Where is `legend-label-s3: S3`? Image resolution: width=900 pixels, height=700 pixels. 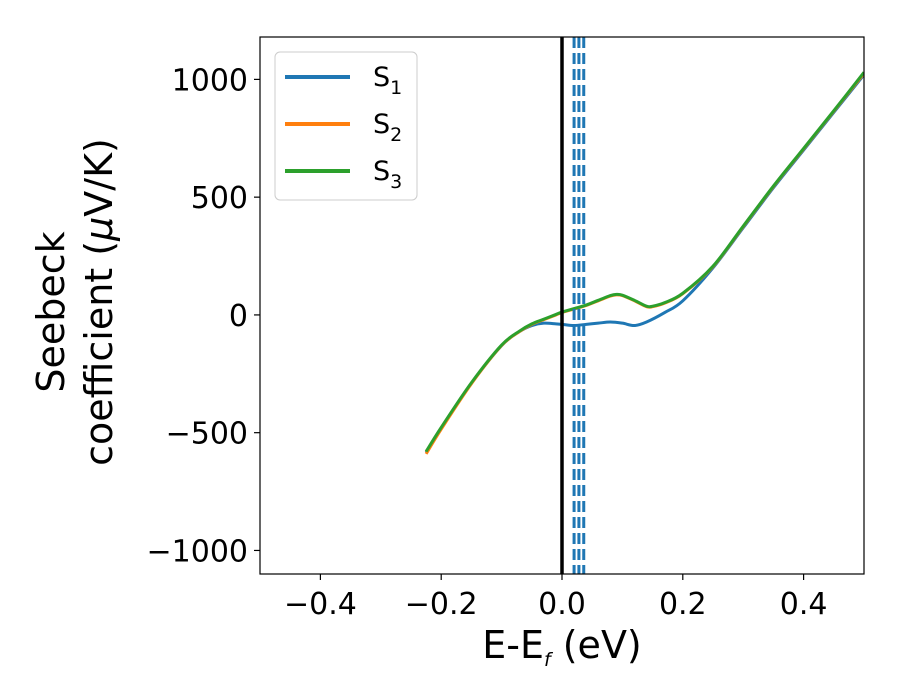
legend-label-s3: S3 is located at coordinates (387, 174).